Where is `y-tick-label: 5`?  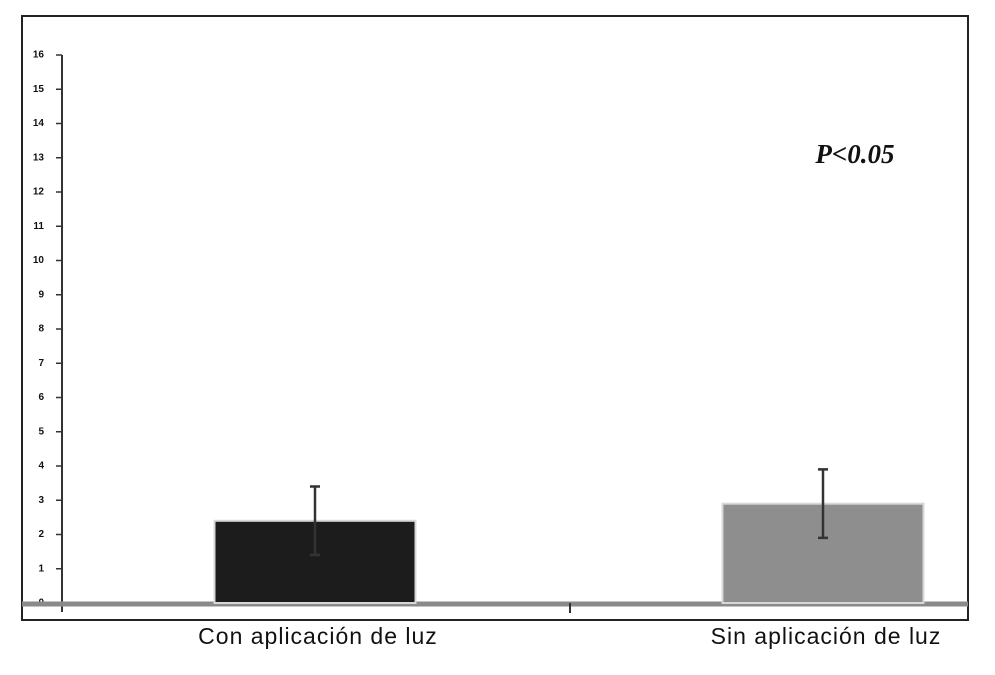
y-tick-label: 5 is located at coordinates (41, 431).